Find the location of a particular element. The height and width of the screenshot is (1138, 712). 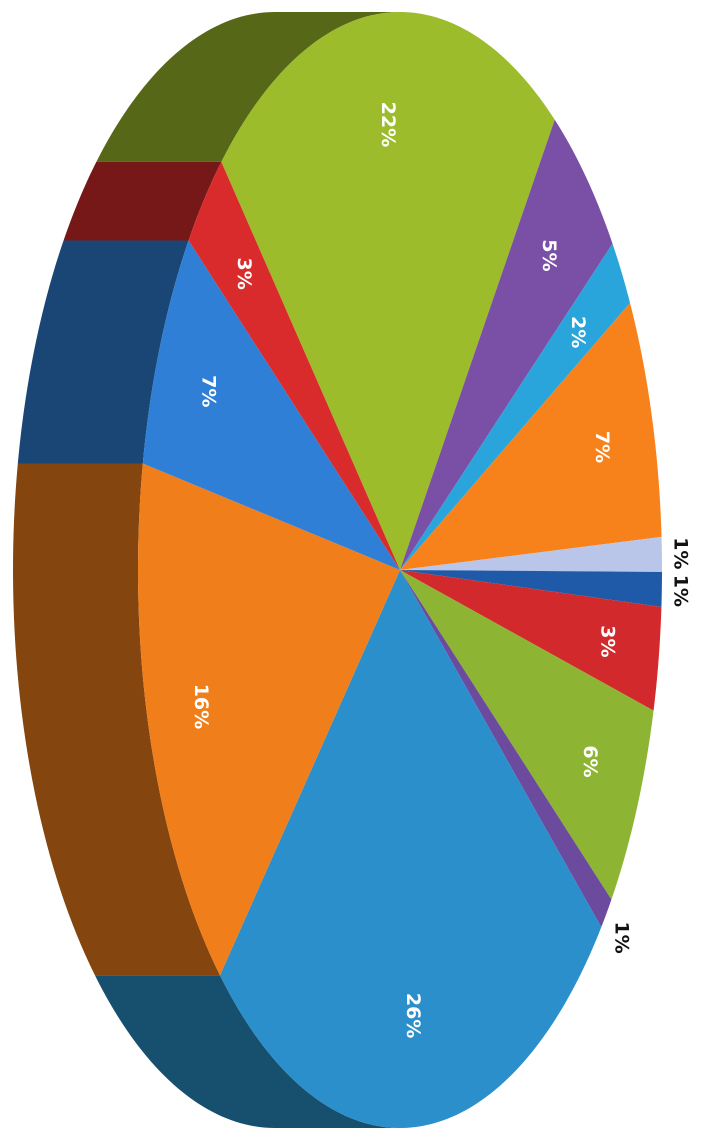

data-label: 26% is located at coordinates (413, 1015).